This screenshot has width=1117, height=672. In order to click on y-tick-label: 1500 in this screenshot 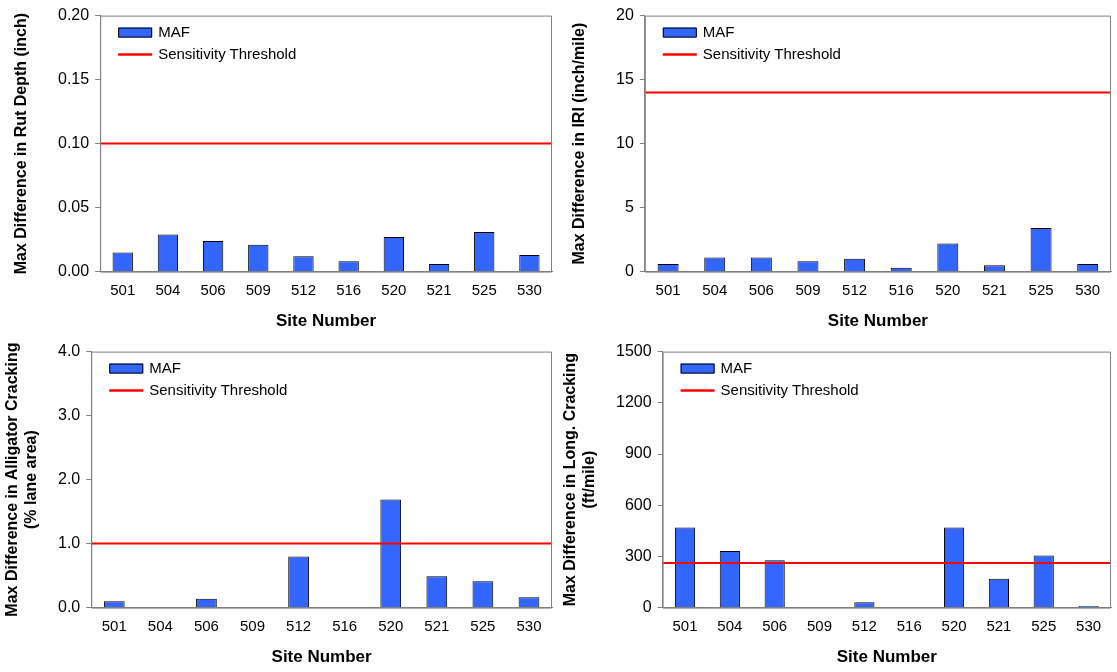, I will do `click(634, 351)`.